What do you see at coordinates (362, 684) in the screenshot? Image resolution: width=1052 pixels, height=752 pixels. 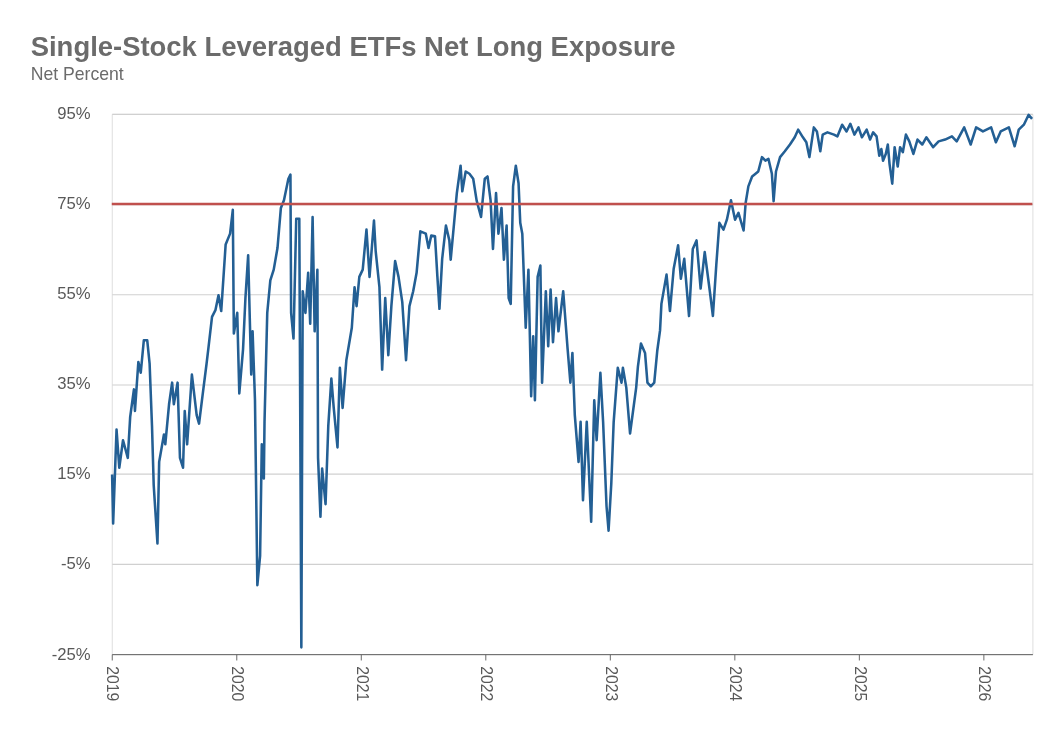 I see `x-tick-label: 2021` at bounding box center [362, 684].